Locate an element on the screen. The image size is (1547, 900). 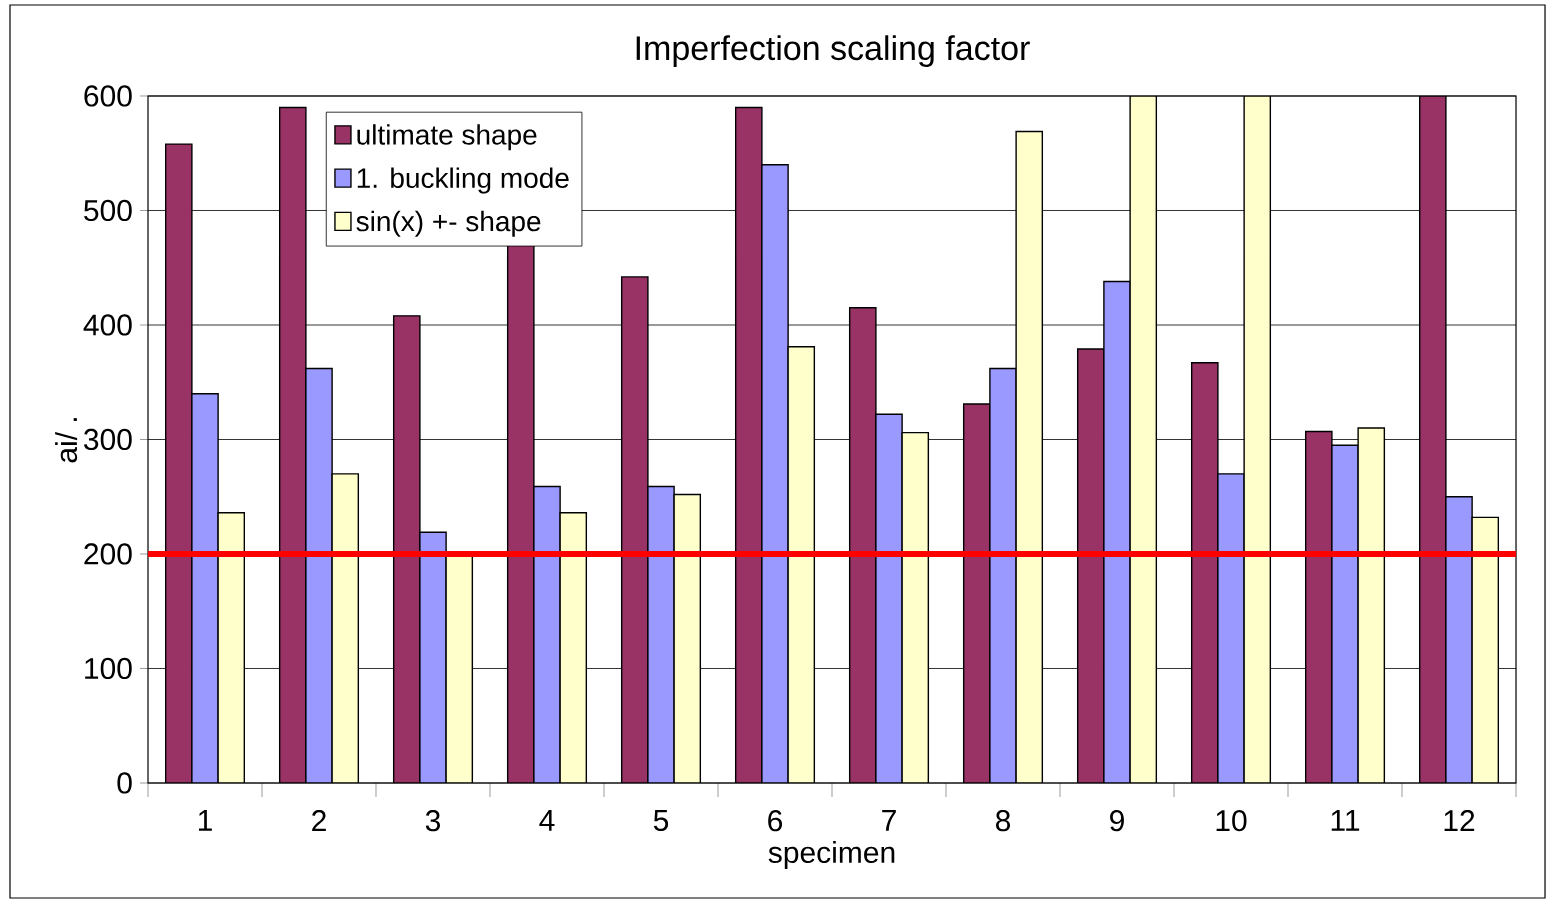
y-tick-label: 600 is located at coordinates (108, 96).